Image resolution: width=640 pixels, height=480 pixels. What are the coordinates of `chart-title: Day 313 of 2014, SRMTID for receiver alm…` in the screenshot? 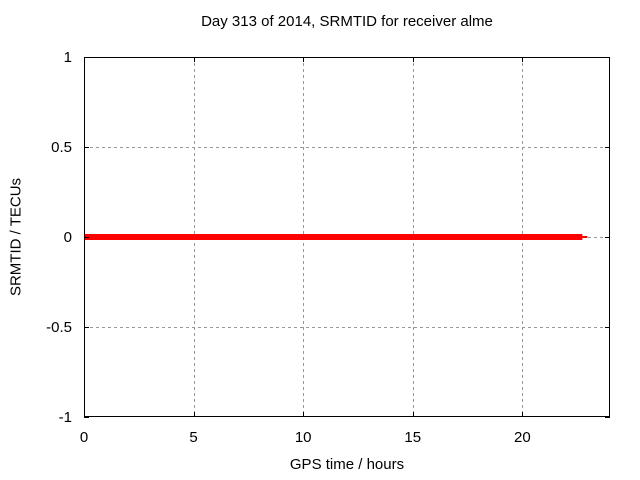 It's located at (347, 21).